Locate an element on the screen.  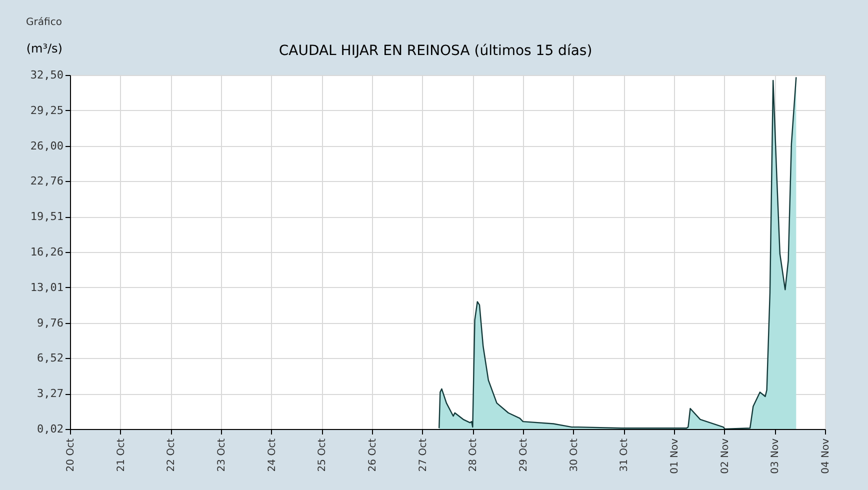
x-tick-label: 23 Oct is located at coordinates (222, 455).